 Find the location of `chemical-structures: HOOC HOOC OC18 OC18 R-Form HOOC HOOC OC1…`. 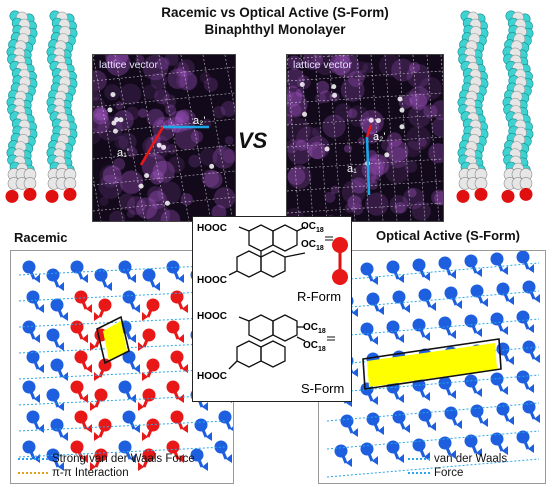

chemical-structures: HOOC HOOC OC18 OC18 R-Form HOOC HOOC OC1… is located at coordinates (272, 308).